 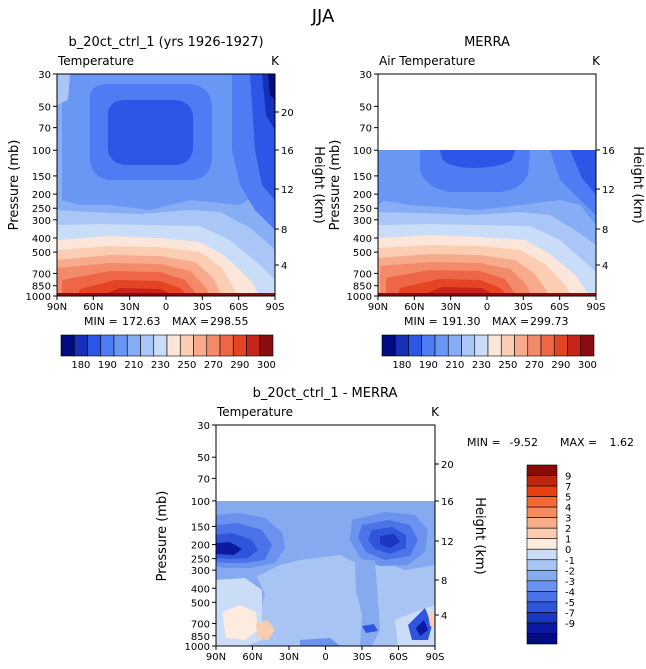 What do you see at coordinates (320, 642) in the screenshot?
I see `field-surface-strip` at bounding box center [320, 642].